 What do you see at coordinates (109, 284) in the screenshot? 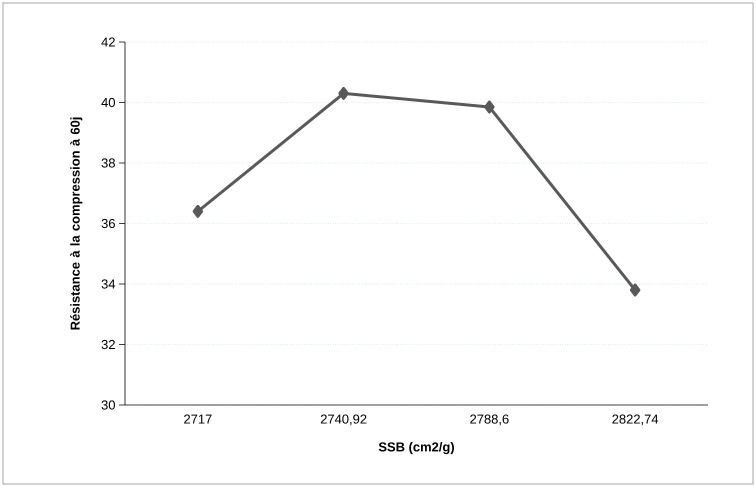
I see `y-tick-label: 34` at bounding box center [109, 284].